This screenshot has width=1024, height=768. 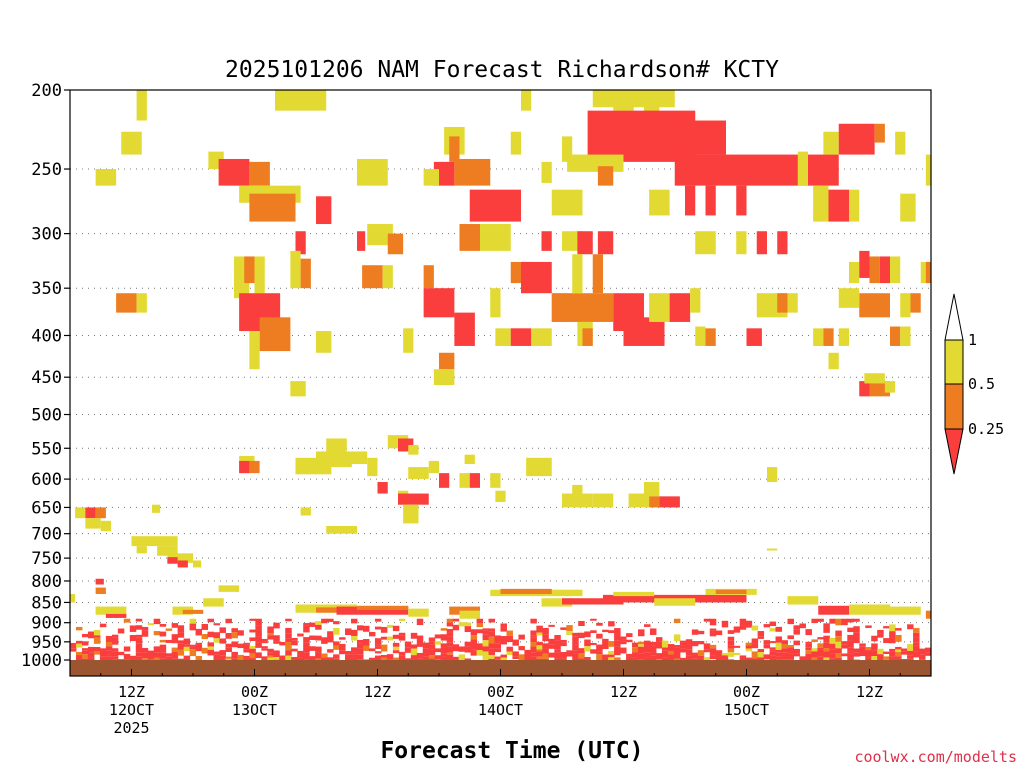 I want to click on chart-title: 2025101206 NAM Forecast Richardson# KCTY, so click(x=502, y=70).